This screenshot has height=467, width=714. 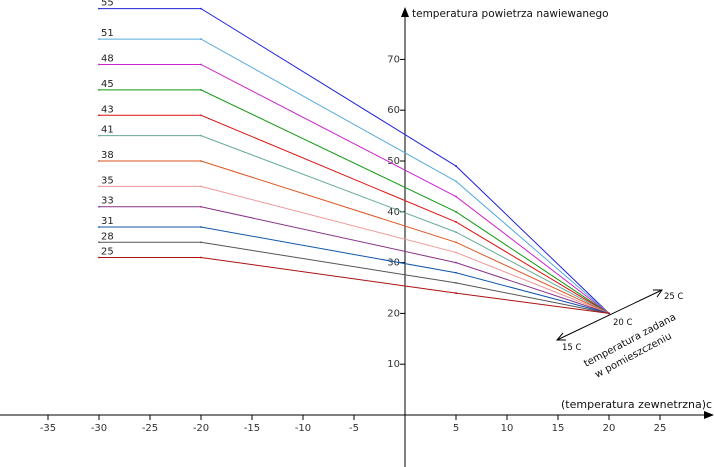 I want to click on x-axis-arrow, so click(x=709, y=415).